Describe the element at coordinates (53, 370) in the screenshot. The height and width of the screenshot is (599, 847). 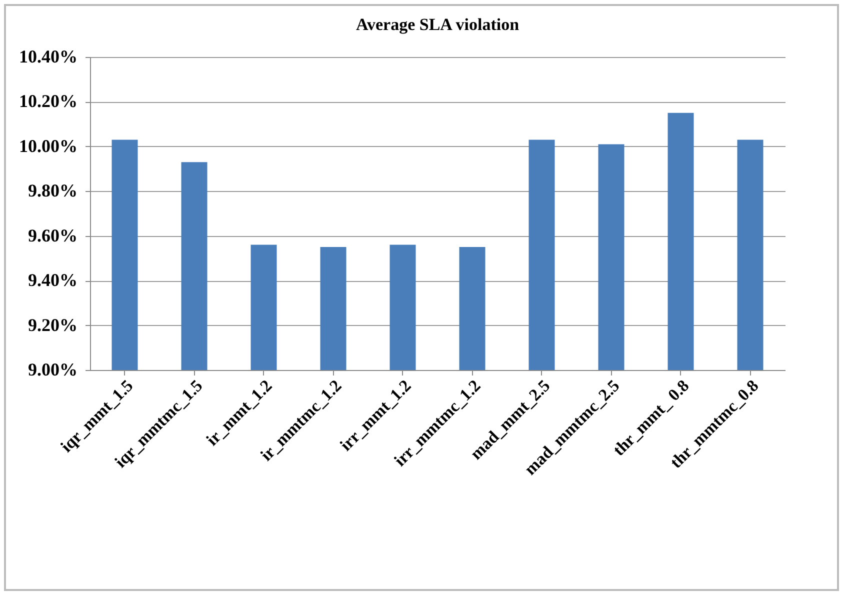
I see `y-tick-label: 9.00%` at that location.